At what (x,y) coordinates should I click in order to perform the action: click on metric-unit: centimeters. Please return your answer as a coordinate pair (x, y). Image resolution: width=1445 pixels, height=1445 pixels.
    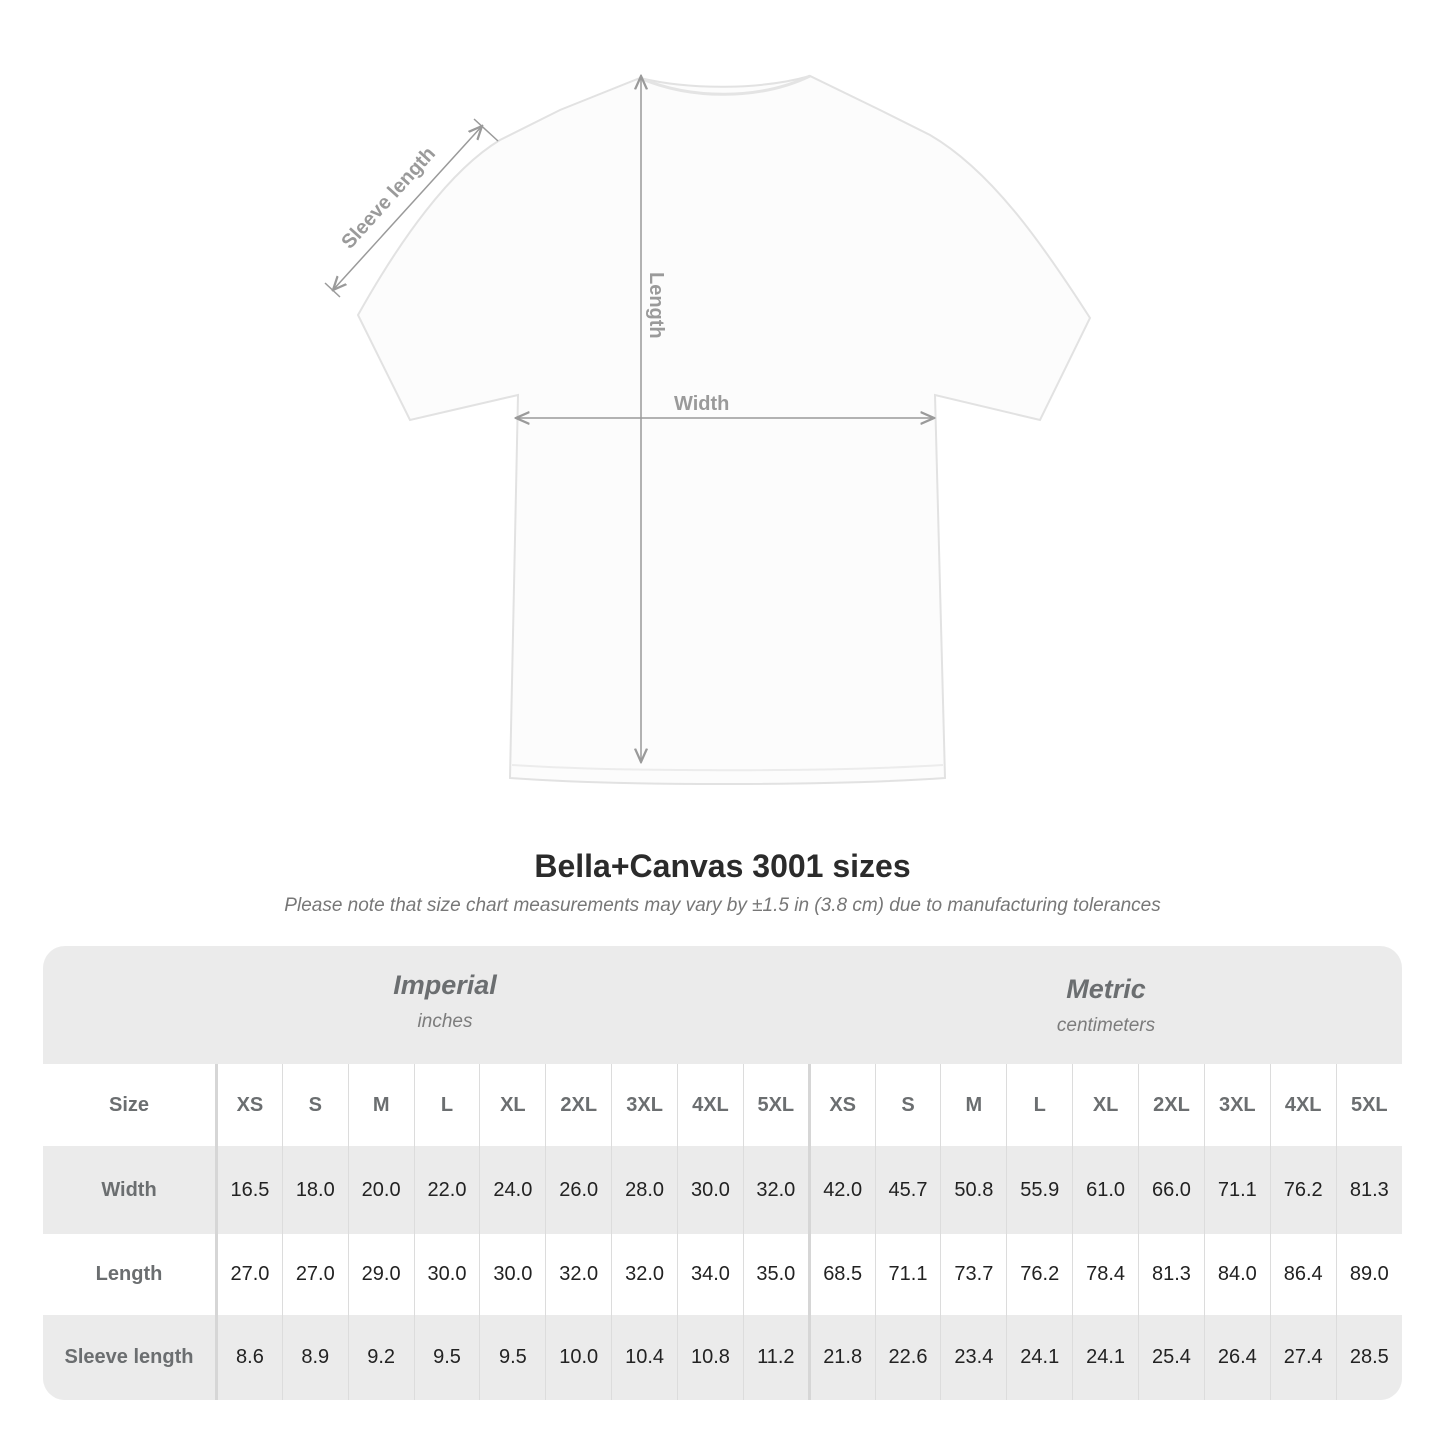
    Looking at the image, I should click on (1106, 1025).